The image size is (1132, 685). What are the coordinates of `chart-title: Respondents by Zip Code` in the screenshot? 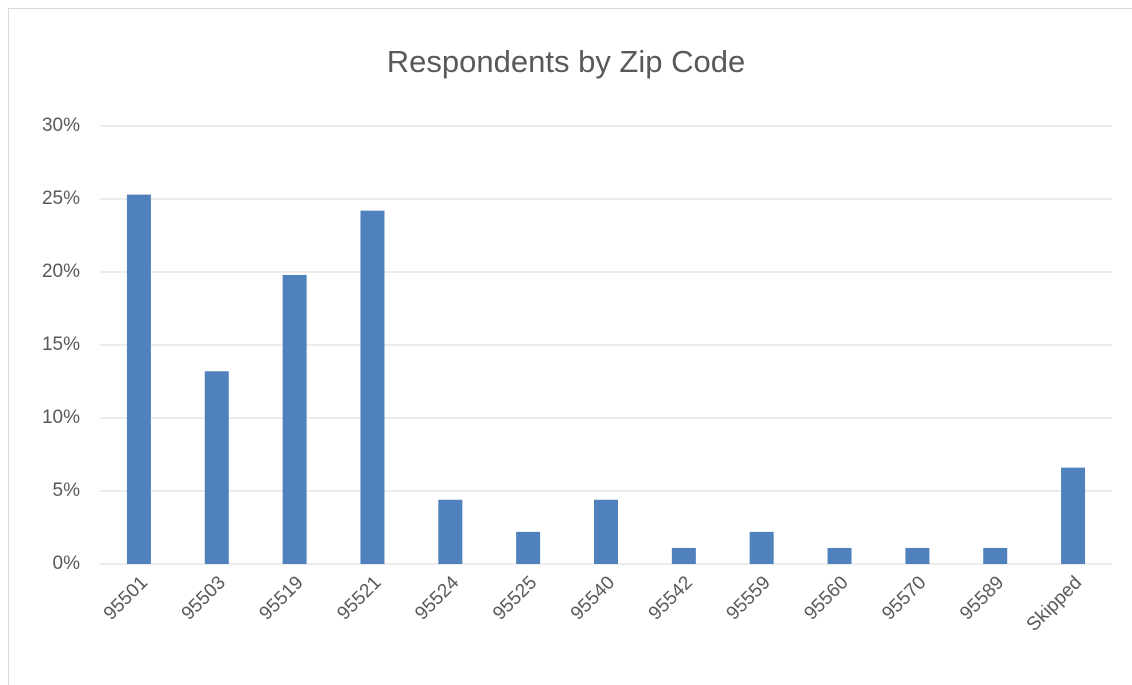 It's located at (566, 61).